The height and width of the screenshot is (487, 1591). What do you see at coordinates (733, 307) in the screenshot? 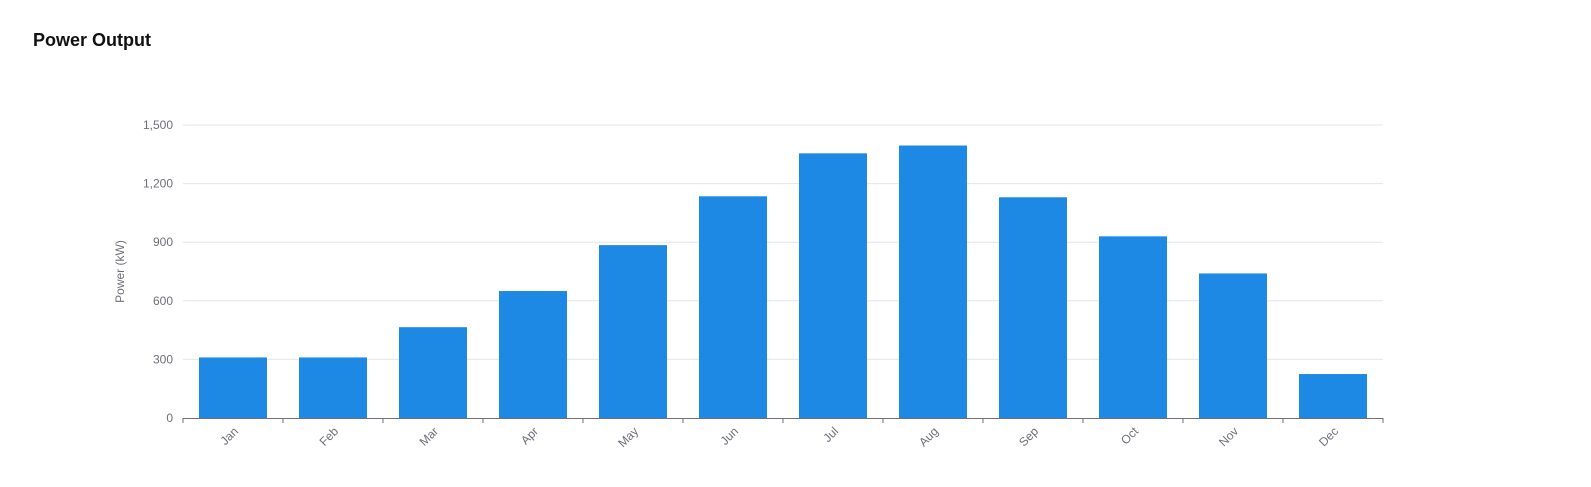
I see `bar-jun` at bounding box center [733, 307].